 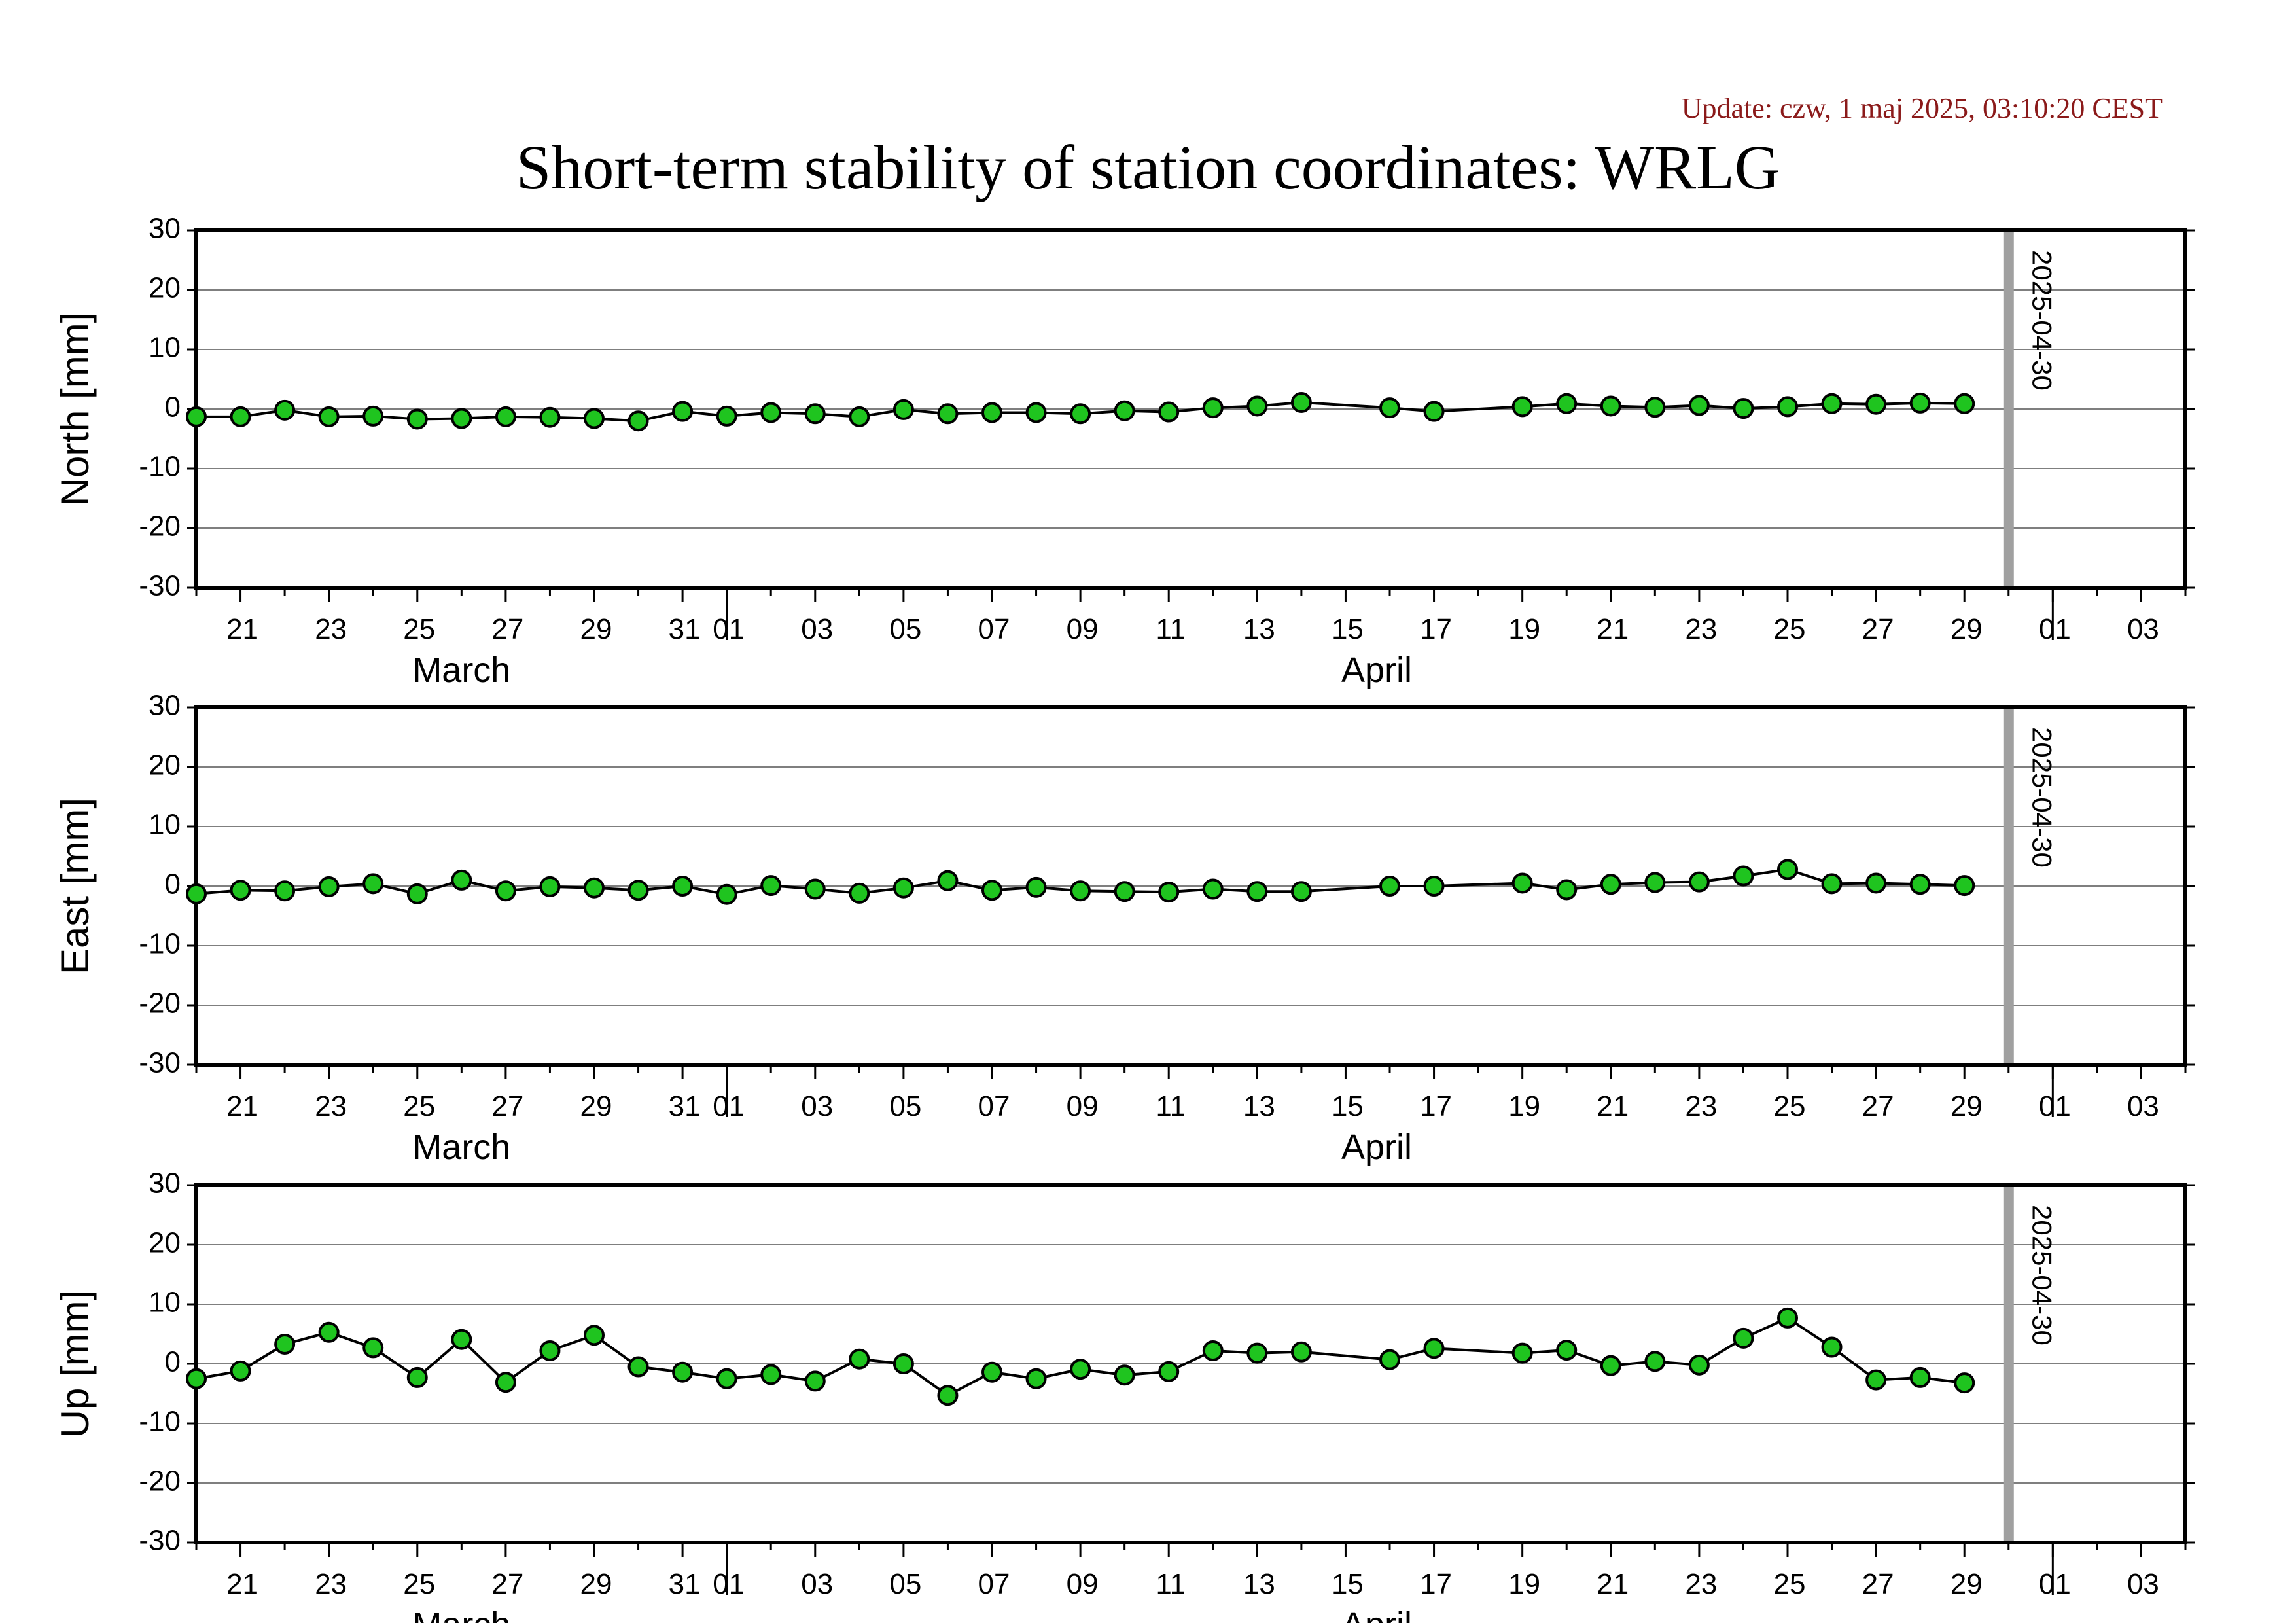 What do you see at coordinates (461, 671) in the screenshot?
I see `month-label: March` at bounding box center [461, 671].